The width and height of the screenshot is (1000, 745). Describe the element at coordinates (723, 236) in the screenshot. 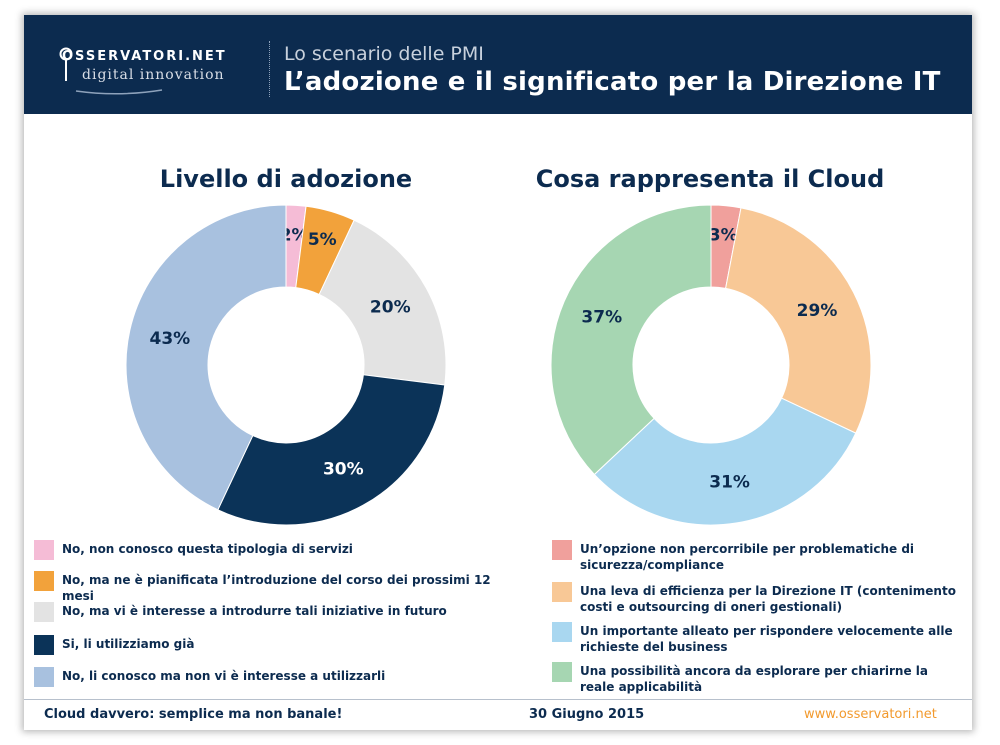

I see `data-label-un-opzione-non-percorribile-per-problema: 3%` at that location.